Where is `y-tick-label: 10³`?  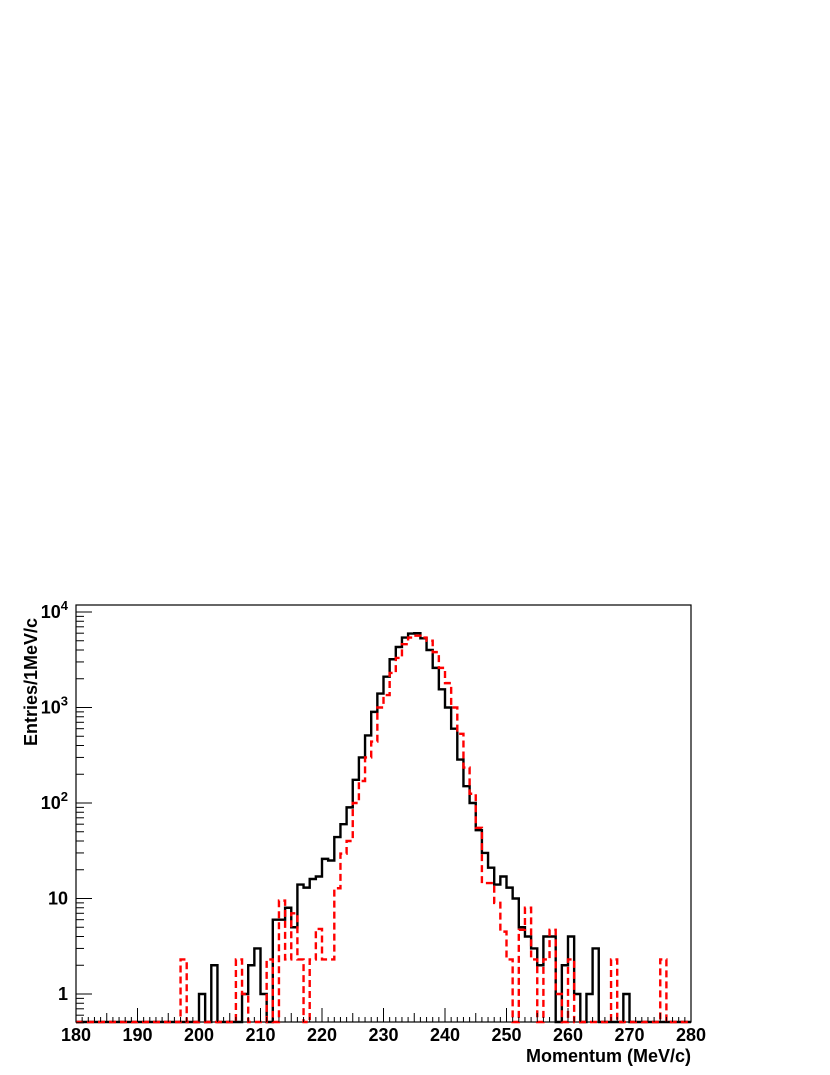
y-tick-label: 10³ is located at coordinates (54, 706).